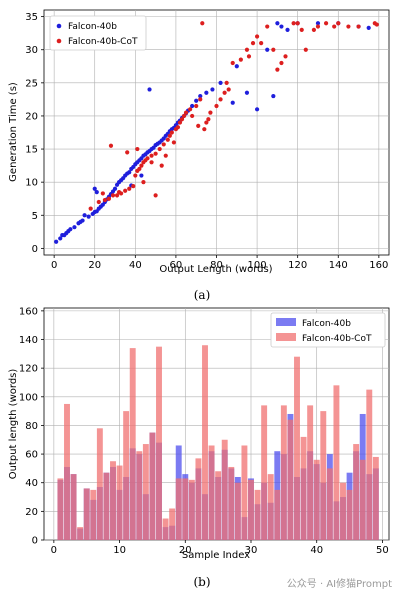 This screenshot has width=404, height=597. What do you see at coordinates (119, 550) in the screenshot?
I see `bar-xtick-label: 10` at bounding box center [119, 550].